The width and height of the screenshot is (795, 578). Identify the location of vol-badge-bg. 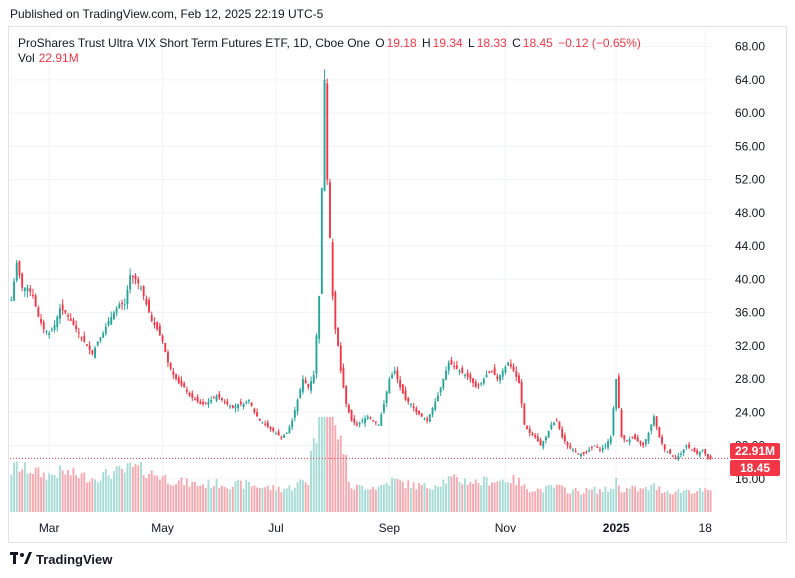
(755, 451).